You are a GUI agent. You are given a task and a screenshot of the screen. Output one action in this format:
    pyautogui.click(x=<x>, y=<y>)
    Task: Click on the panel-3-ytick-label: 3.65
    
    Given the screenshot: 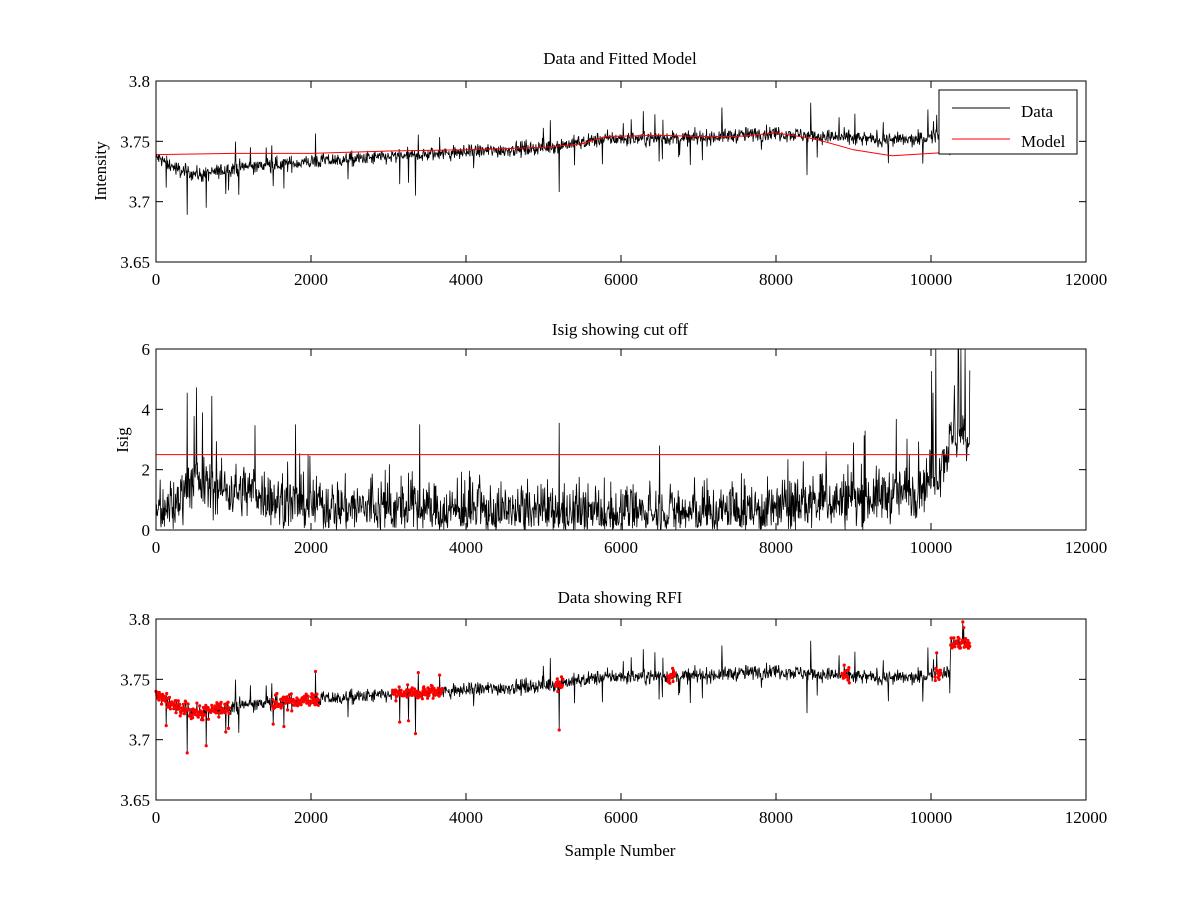 What is the action you would take?
    pyautogui.click(x=135, y=800)
    